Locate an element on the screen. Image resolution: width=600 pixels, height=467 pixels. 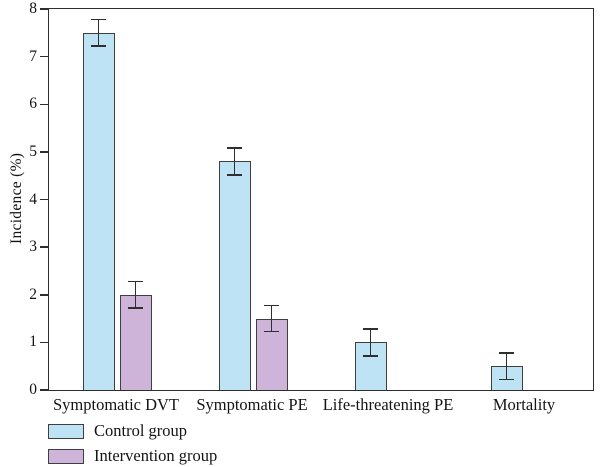
legend: Control group Intervention group is located at coordinates (132, 444).